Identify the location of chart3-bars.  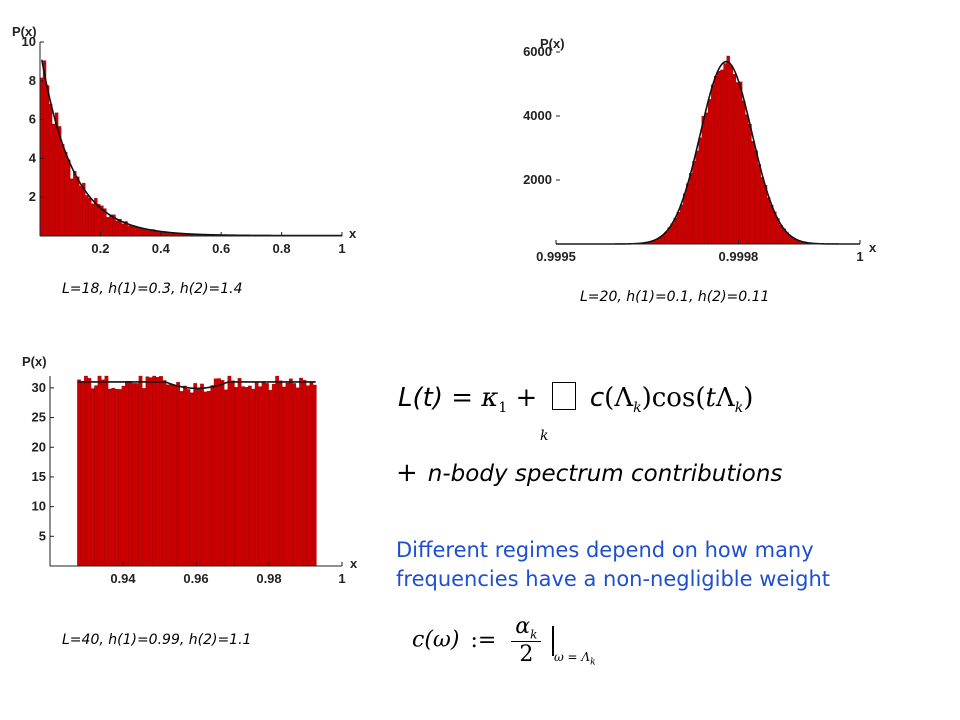
(197, 471).